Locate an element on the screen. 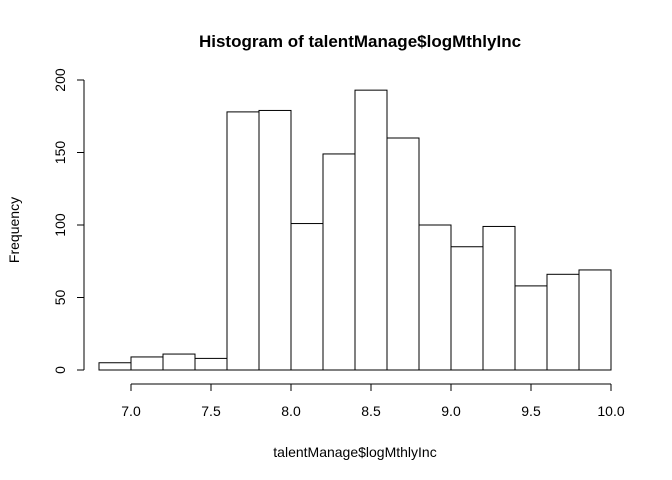  x-axis: 7.0 7.5 8.0 8.5 9.0 9.5 10.0 is located at coordinates (373, 401).